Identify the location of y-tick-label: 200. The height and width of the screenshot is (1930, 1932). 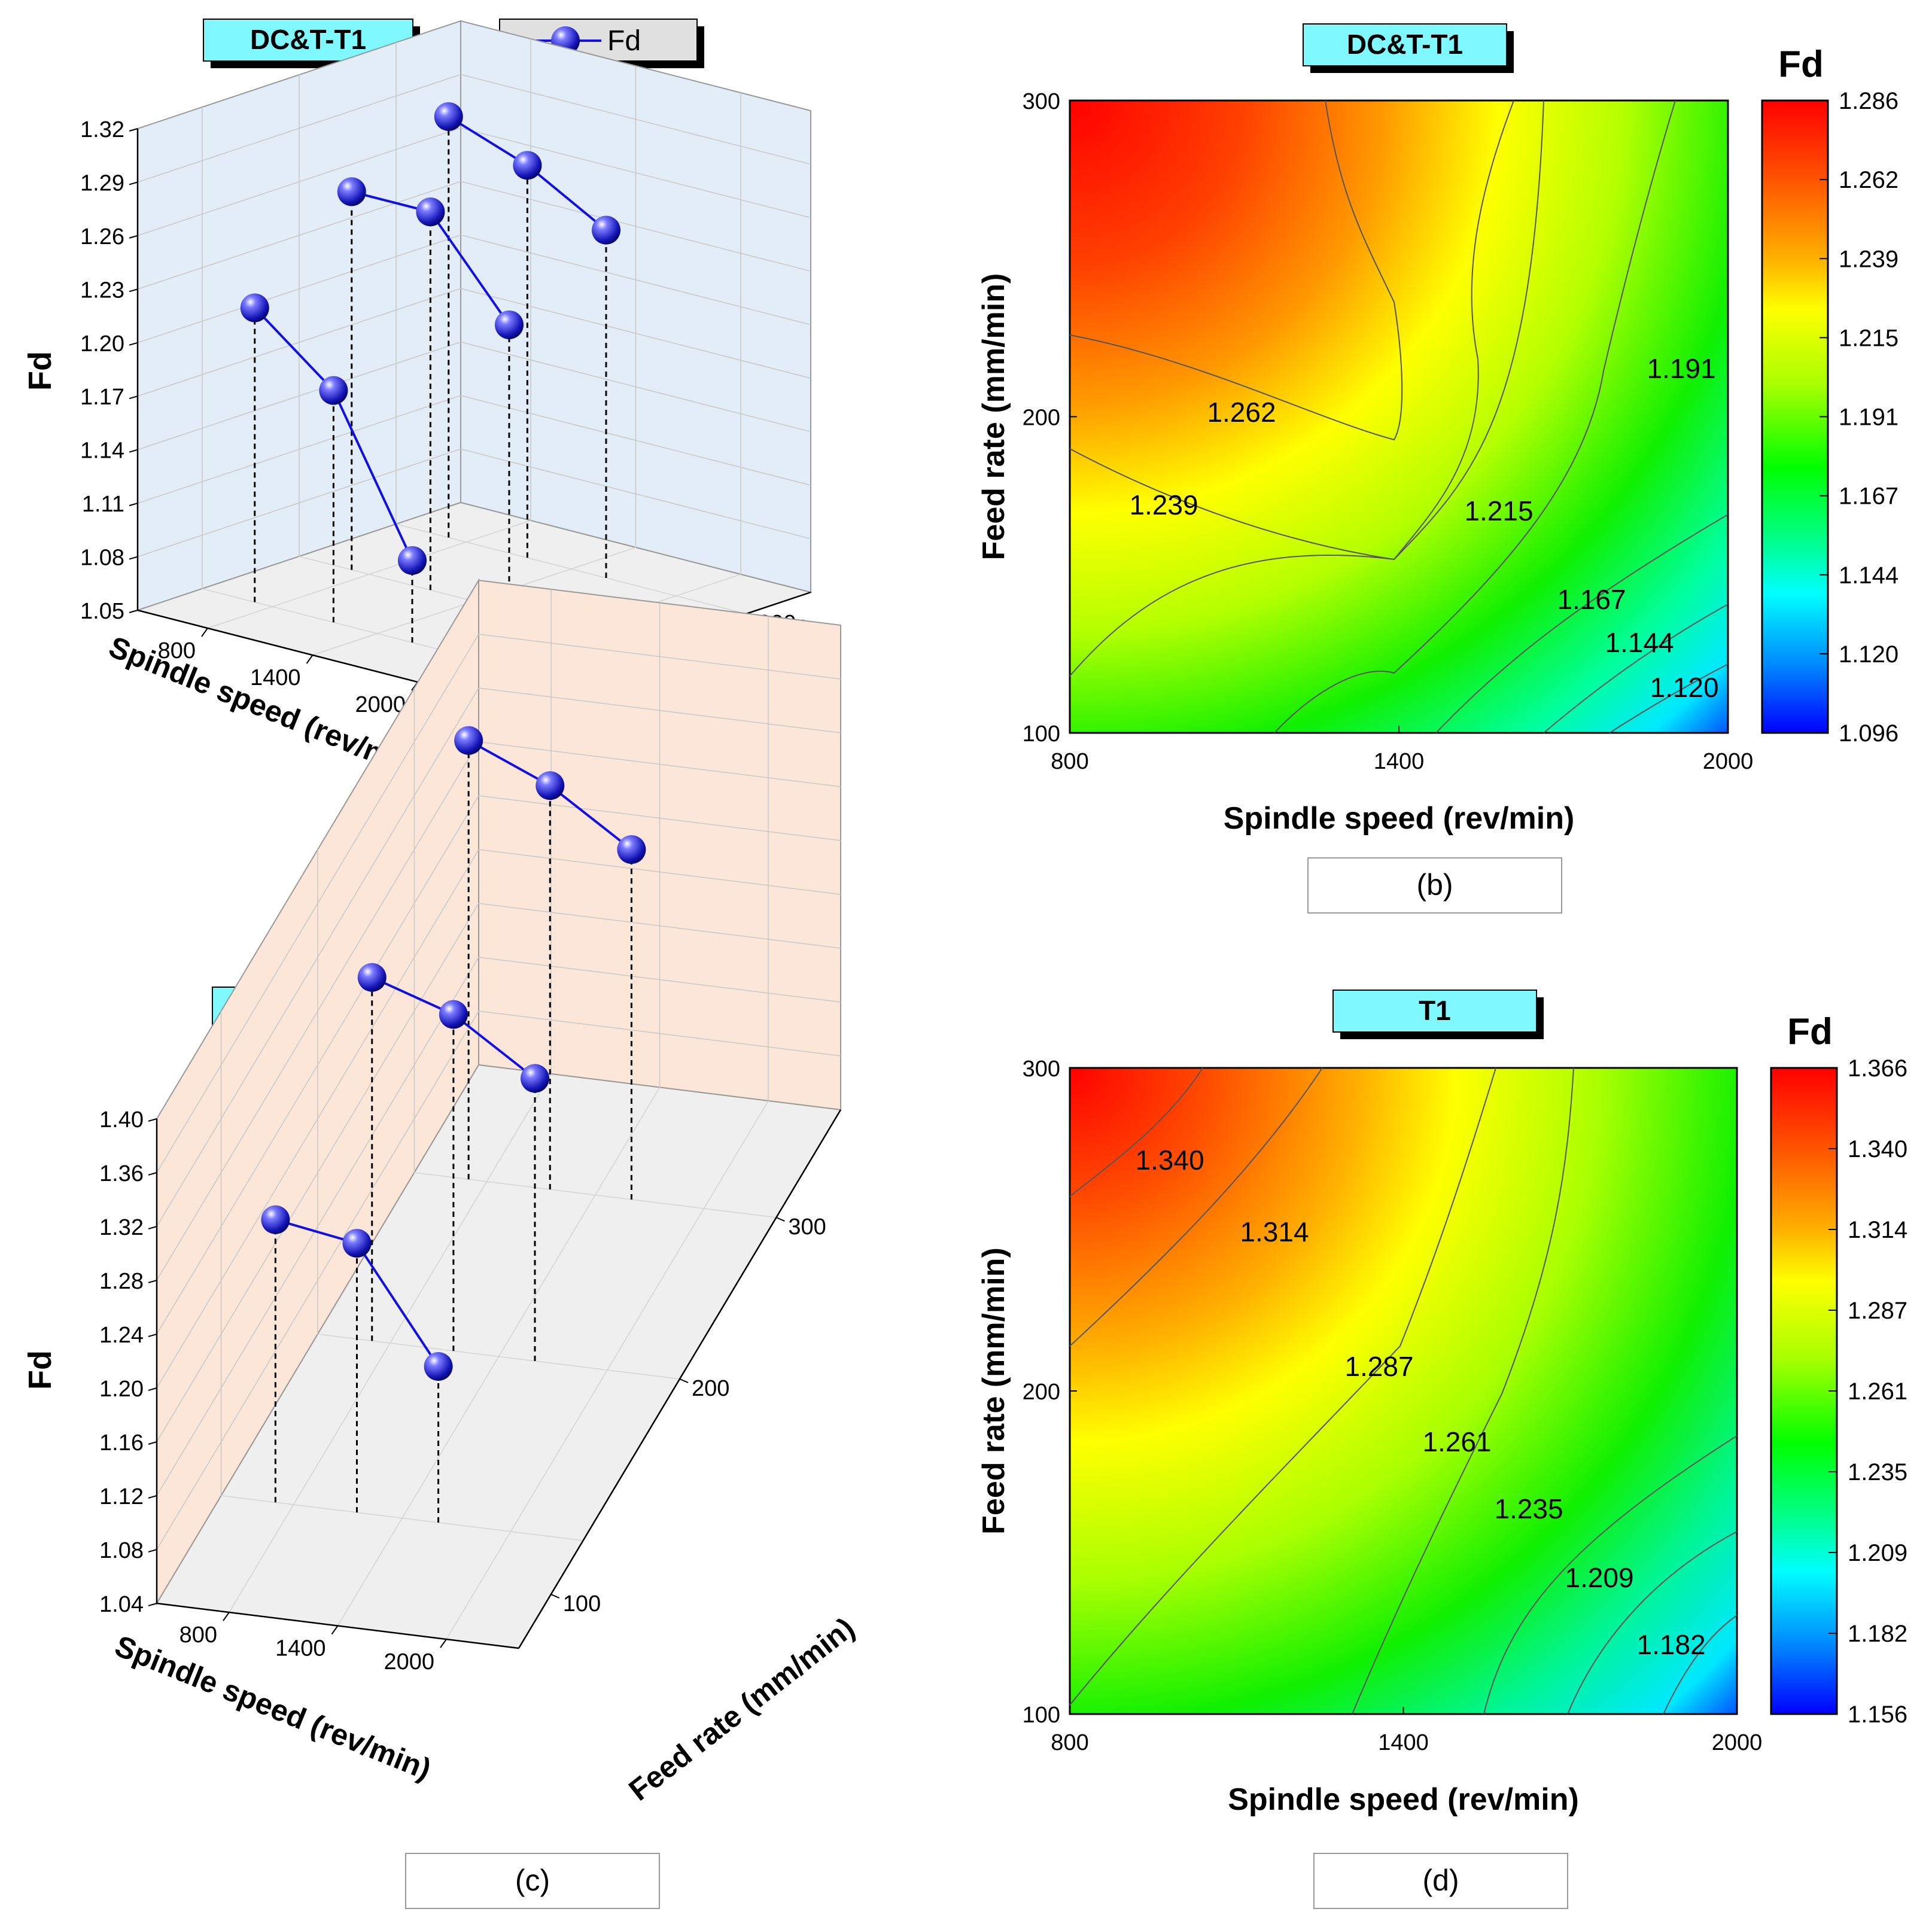
(1041, 418).